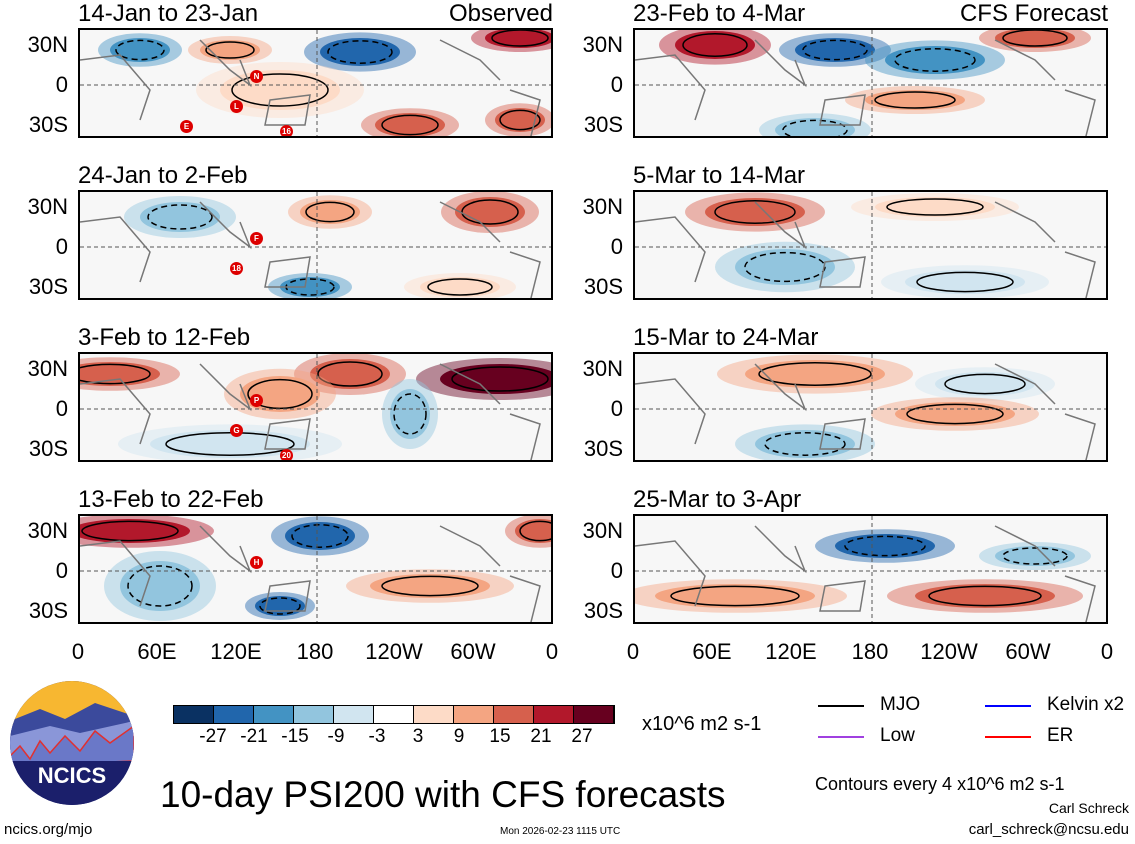 This screenshot has height=844, width=1135. Describe the element at coordinates (541, 736) in the screenshot. I see `colorbar-tick-label: 21` at that location.